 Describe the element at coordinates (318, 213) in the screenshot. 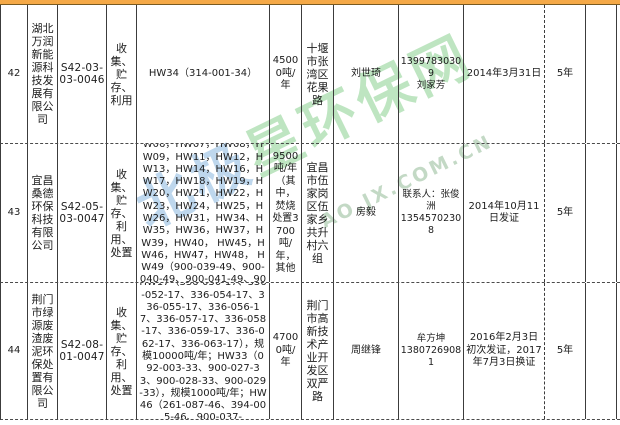

I see `address-cell: 宜昌市伍家岗区伍家乡共升村六组` at that location.